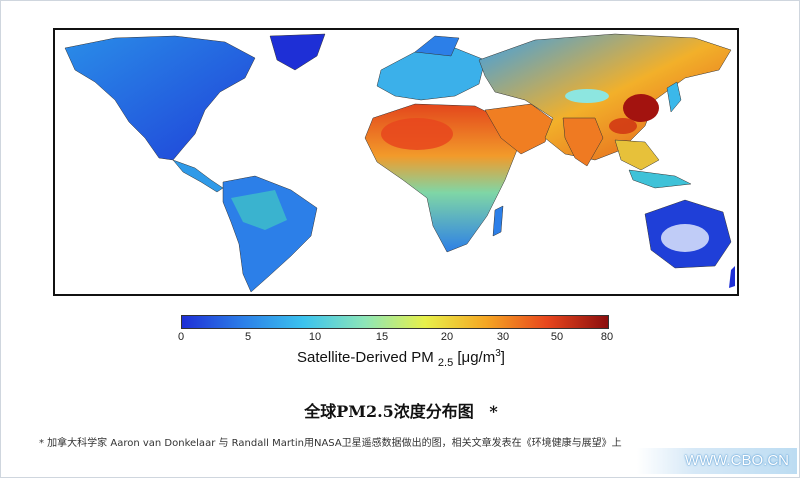  I want to click on colorbar-title-main: Satellite-Derived PM, so click(365, 357).